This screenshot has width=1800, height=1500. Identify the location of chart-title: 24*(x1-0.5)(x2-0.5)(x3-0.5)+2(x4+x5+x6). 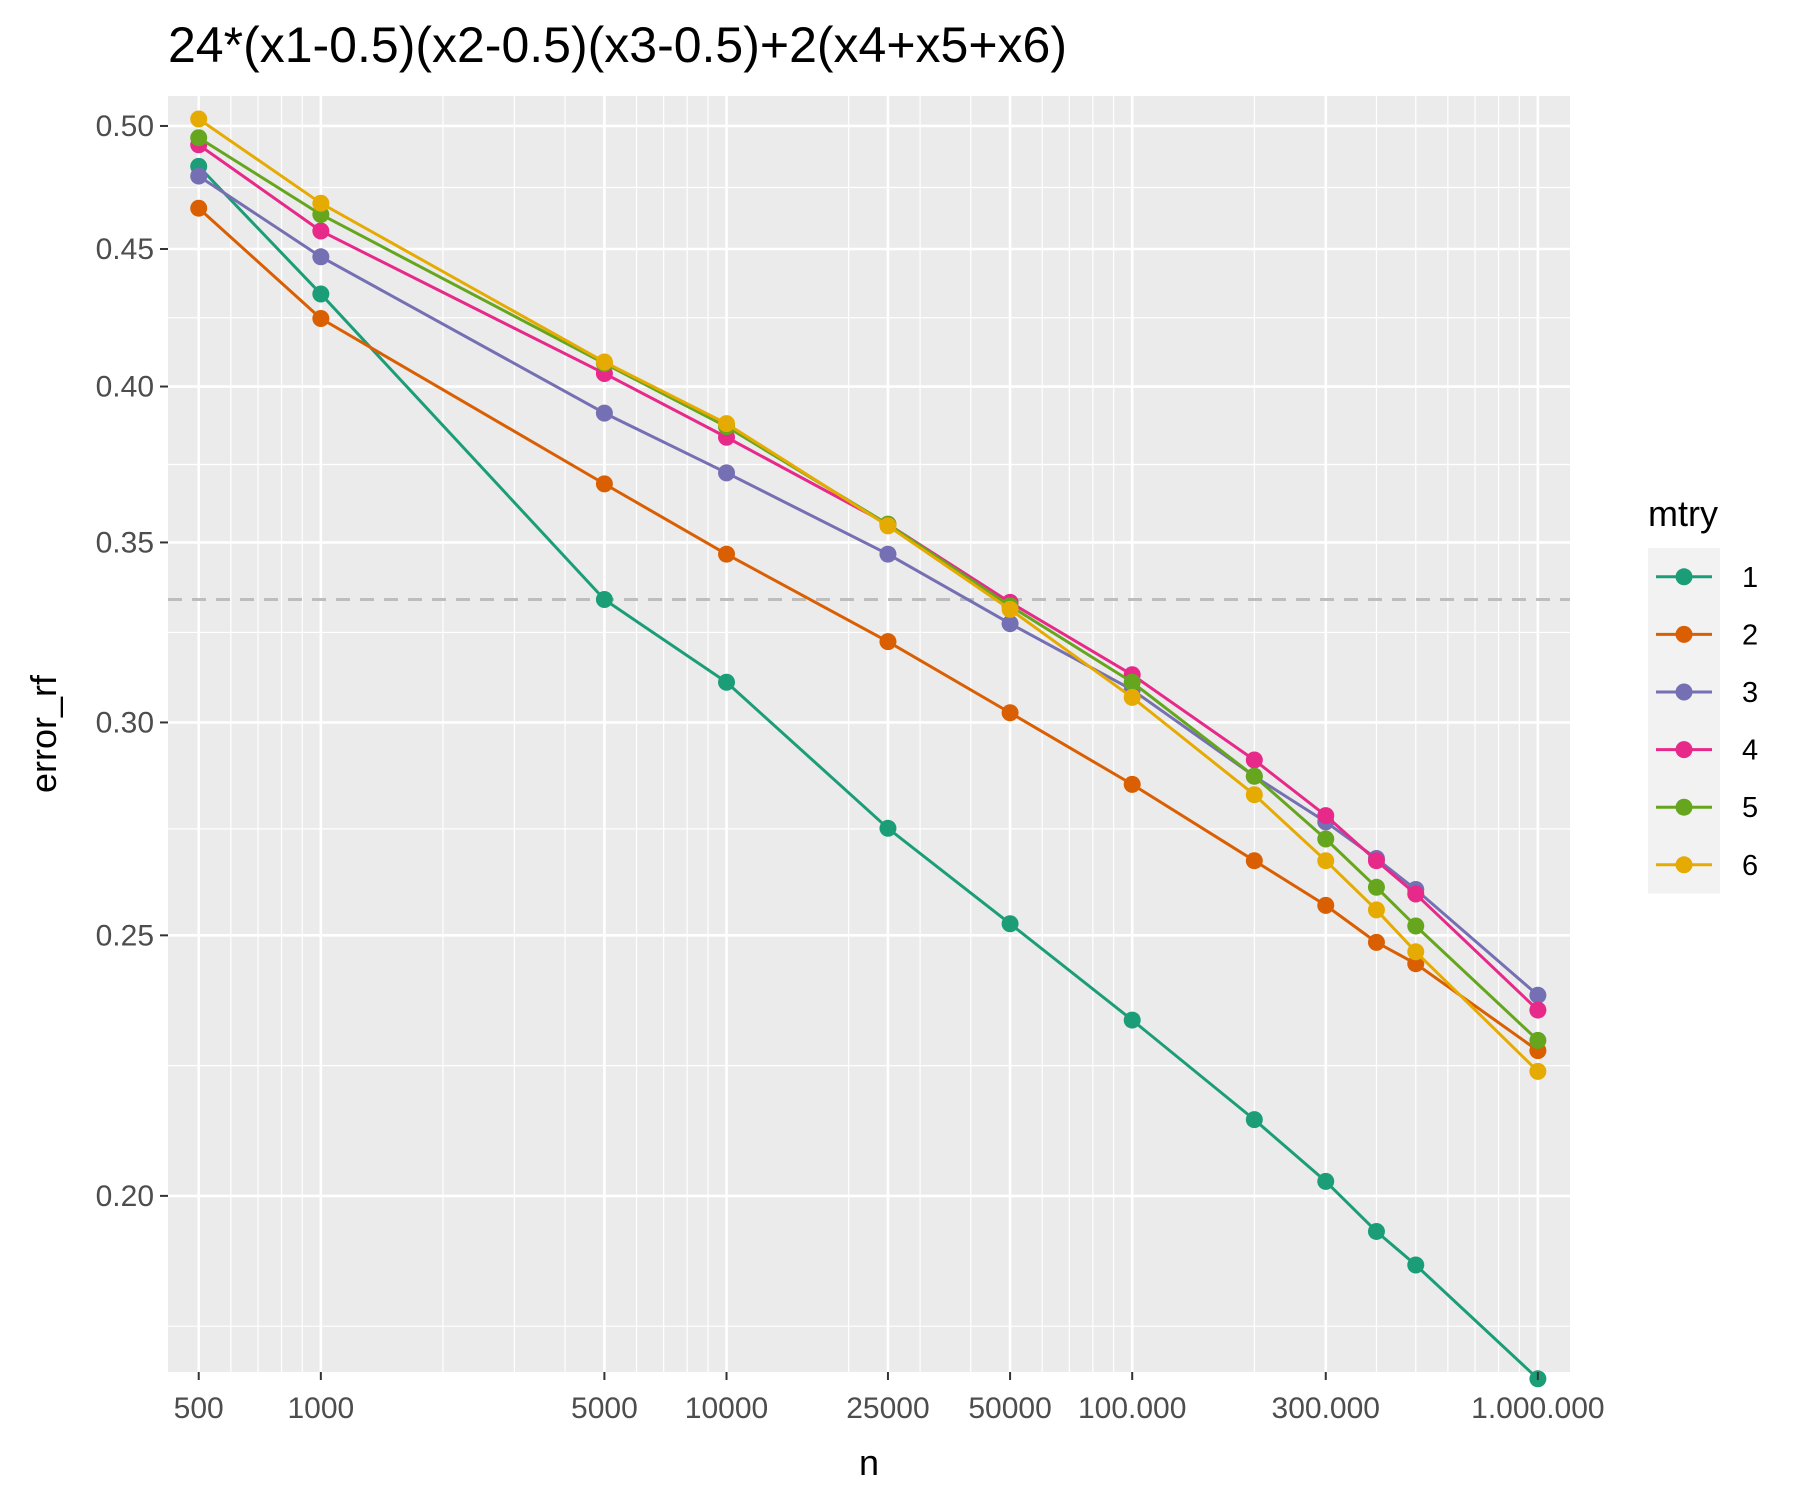
(617, 45).